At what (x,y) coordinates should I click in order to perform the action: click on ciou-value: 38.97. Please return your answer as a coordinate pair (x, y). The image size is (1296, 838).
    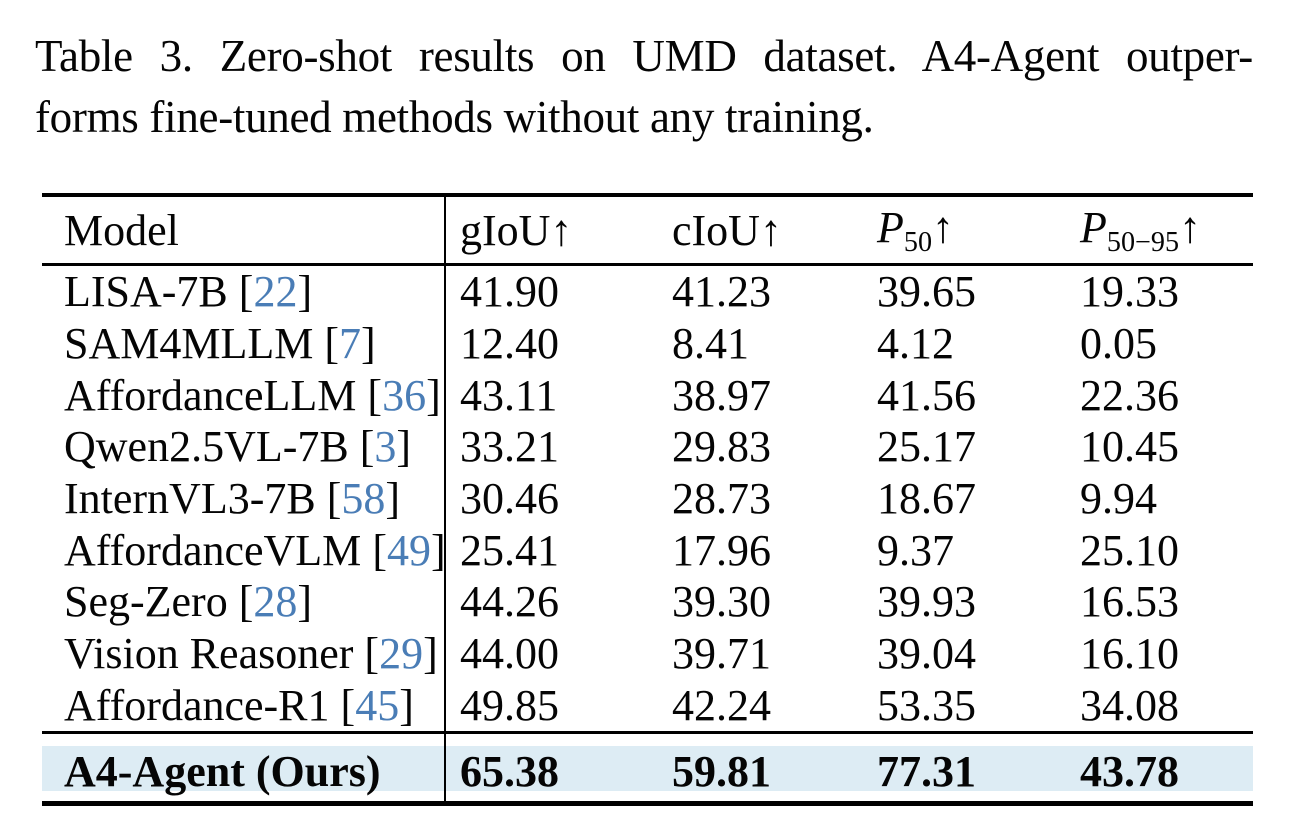
    Looking at the image, I should click on (721, 395).